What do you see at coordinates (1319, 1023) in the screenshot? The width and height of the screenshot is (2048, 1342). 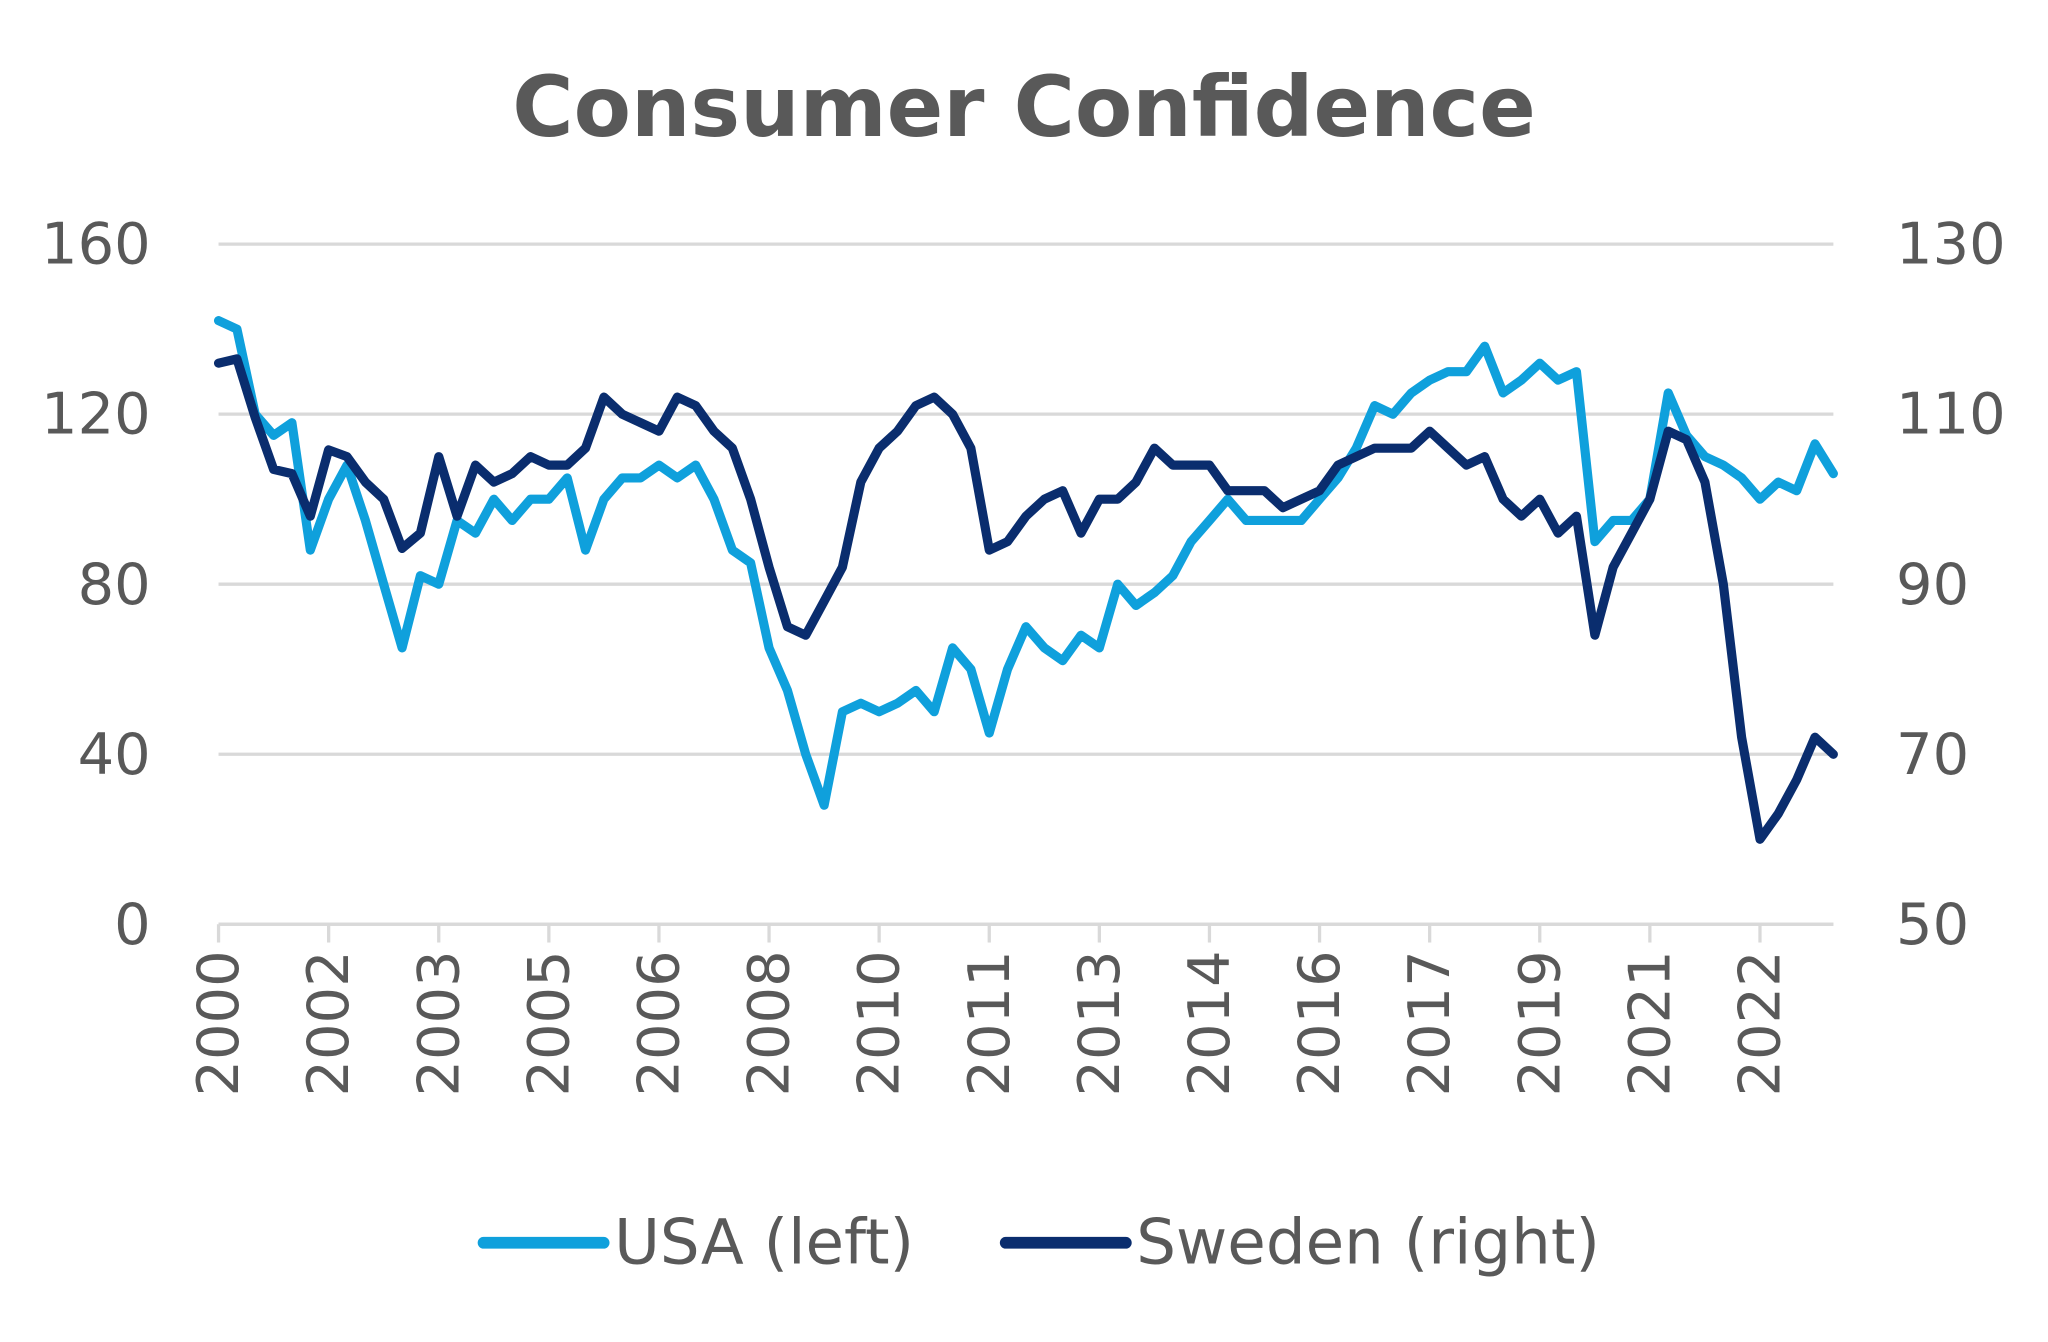 I see `x-tick-label: 2016` at bounding box center [1319, 1023].